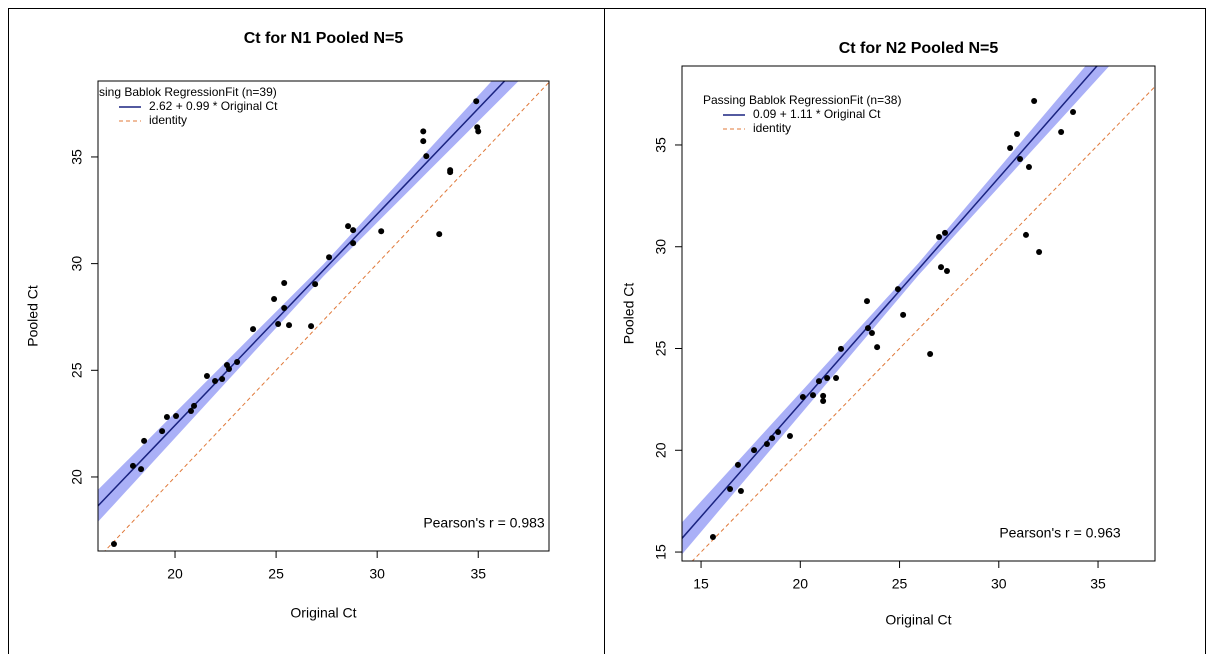 This screenshot has width=1213, height=655. Describe the element at coordinates (802, 100) in the screenshot. I see `legend-title: Passing Bablok RegressionFit (n=38)` at that location.